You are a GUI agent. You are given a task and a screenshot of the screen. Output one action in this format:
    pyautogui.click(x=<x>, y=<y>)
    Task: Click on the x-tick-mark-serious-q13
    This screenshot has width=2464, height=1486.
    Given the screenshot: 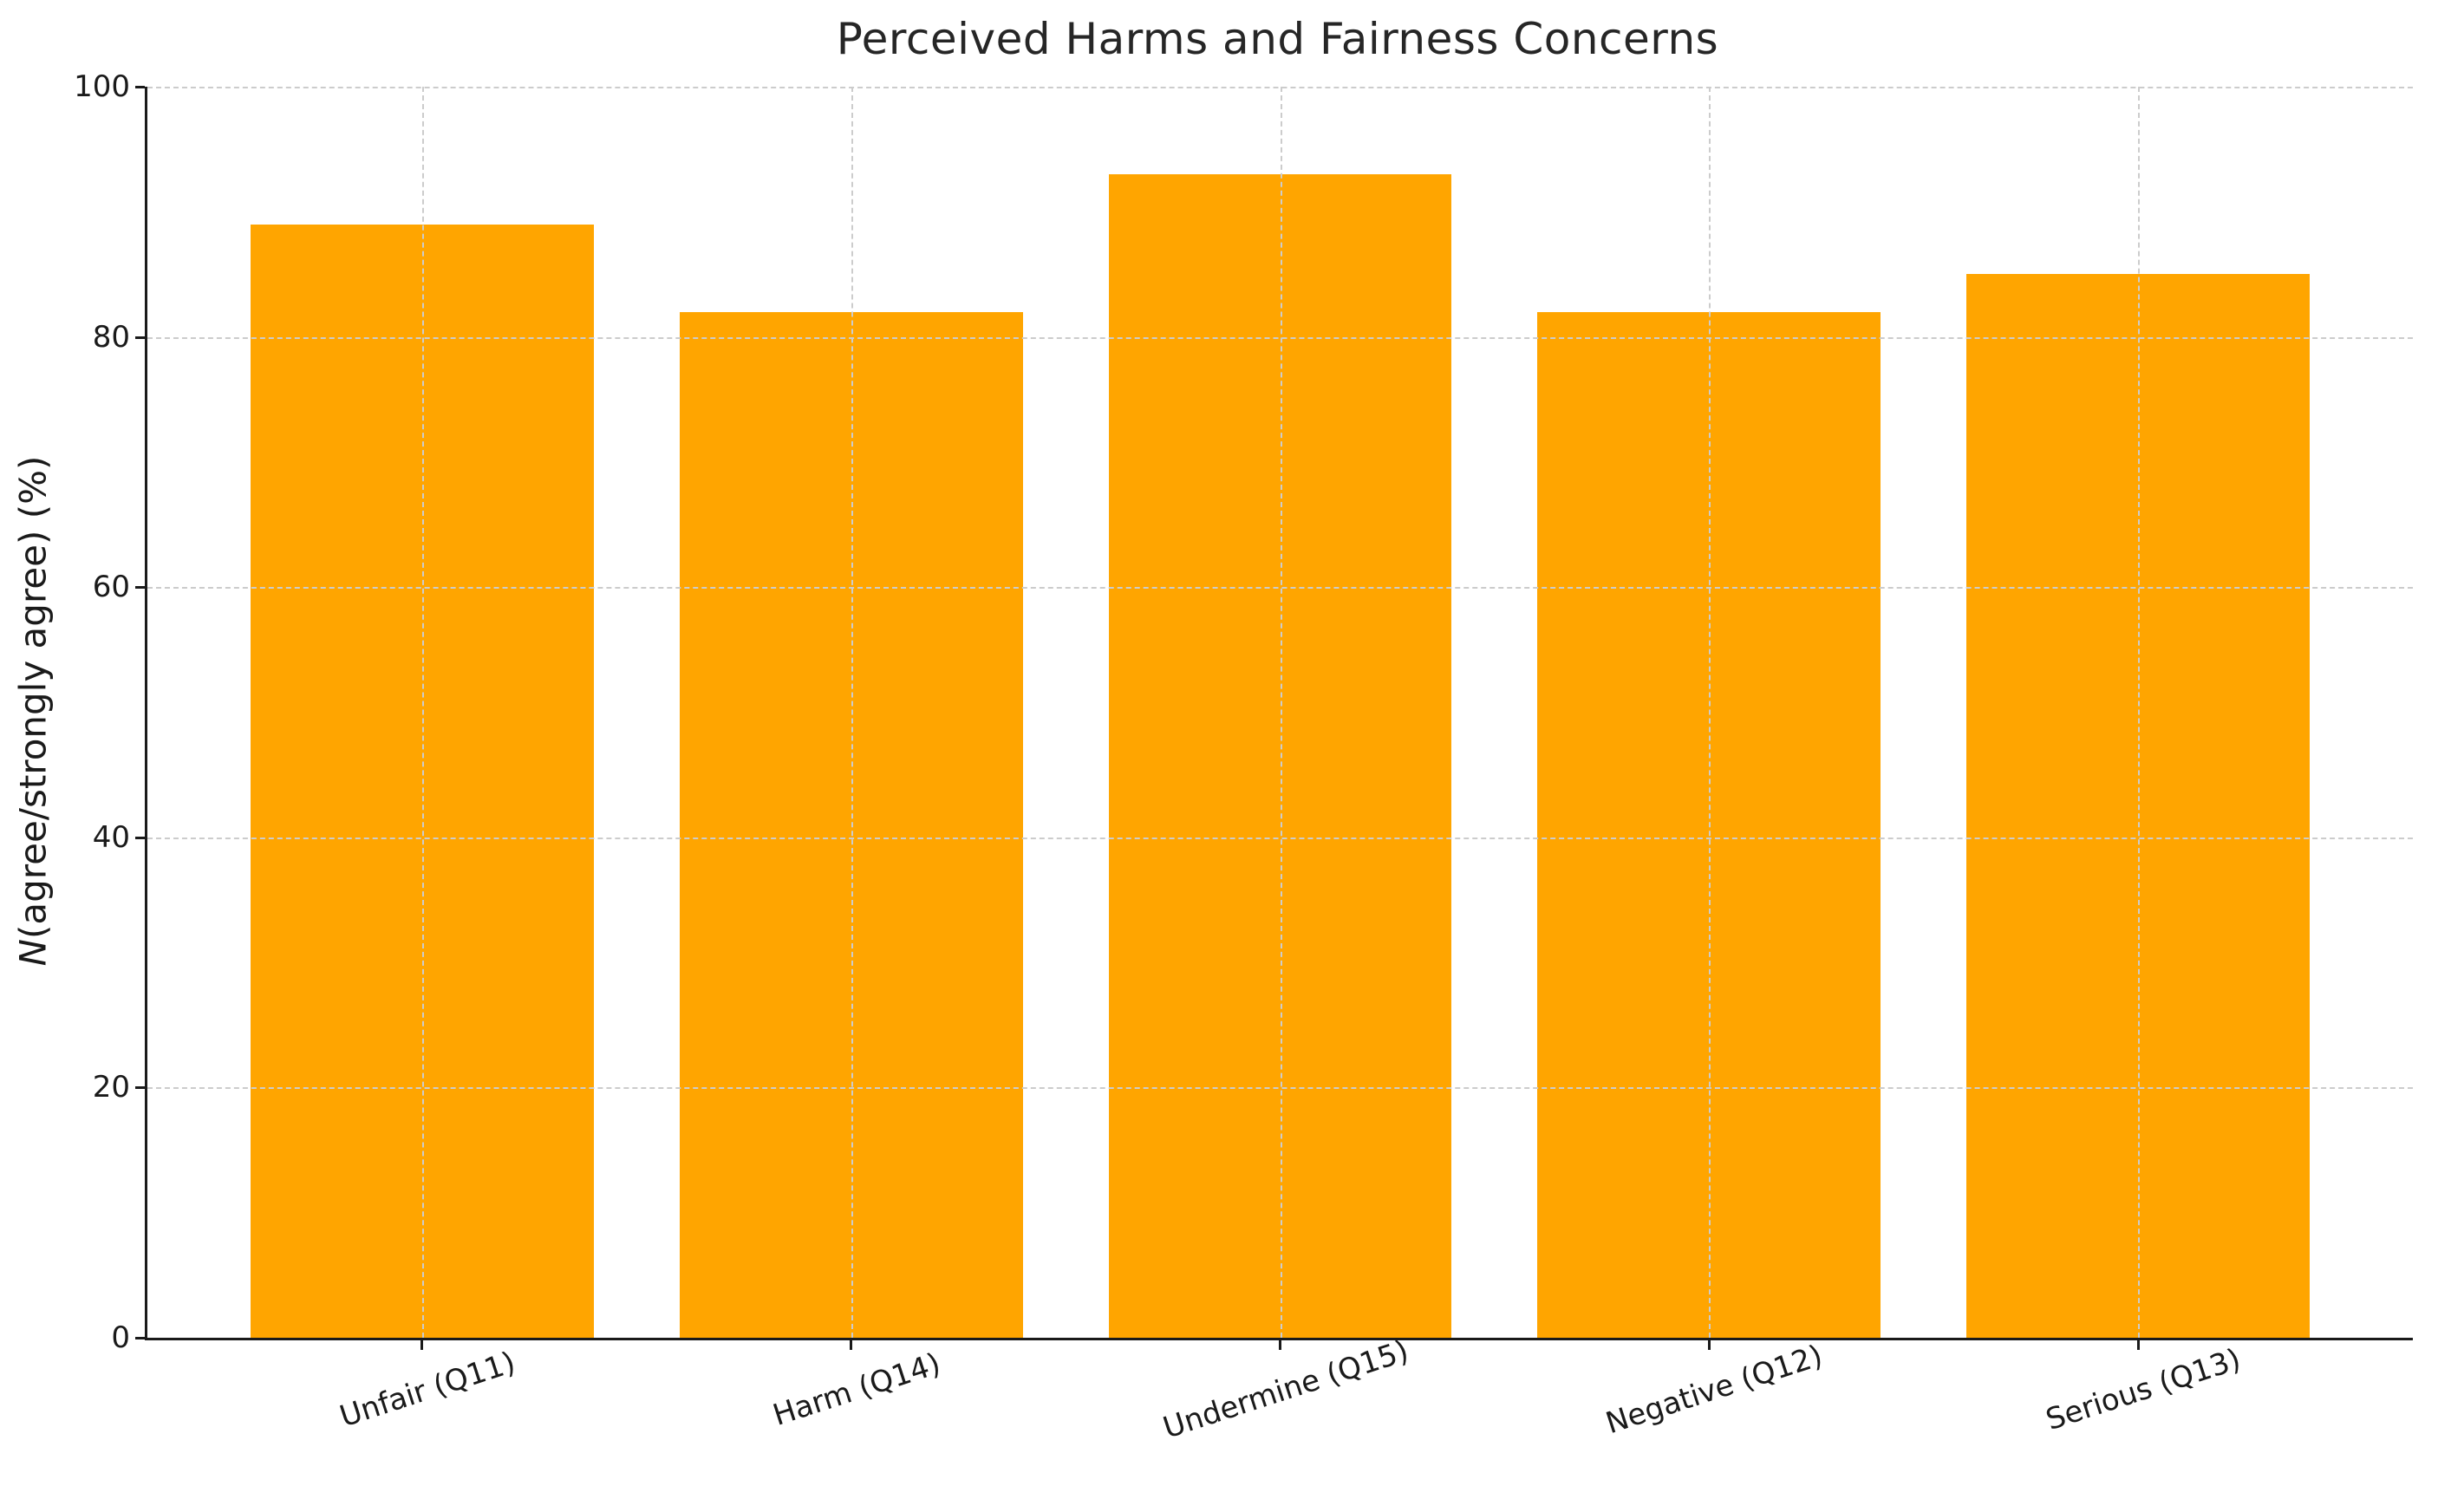 What is the action you would take?
    pyautogui.click(x=2138, y=1345)
    